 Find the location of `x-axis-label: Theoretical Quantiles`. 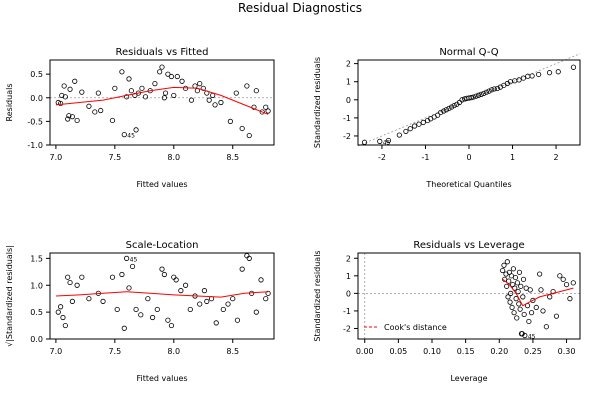

x-axis-label: Theoretical Quantiles is located at coordinates (468, 184).